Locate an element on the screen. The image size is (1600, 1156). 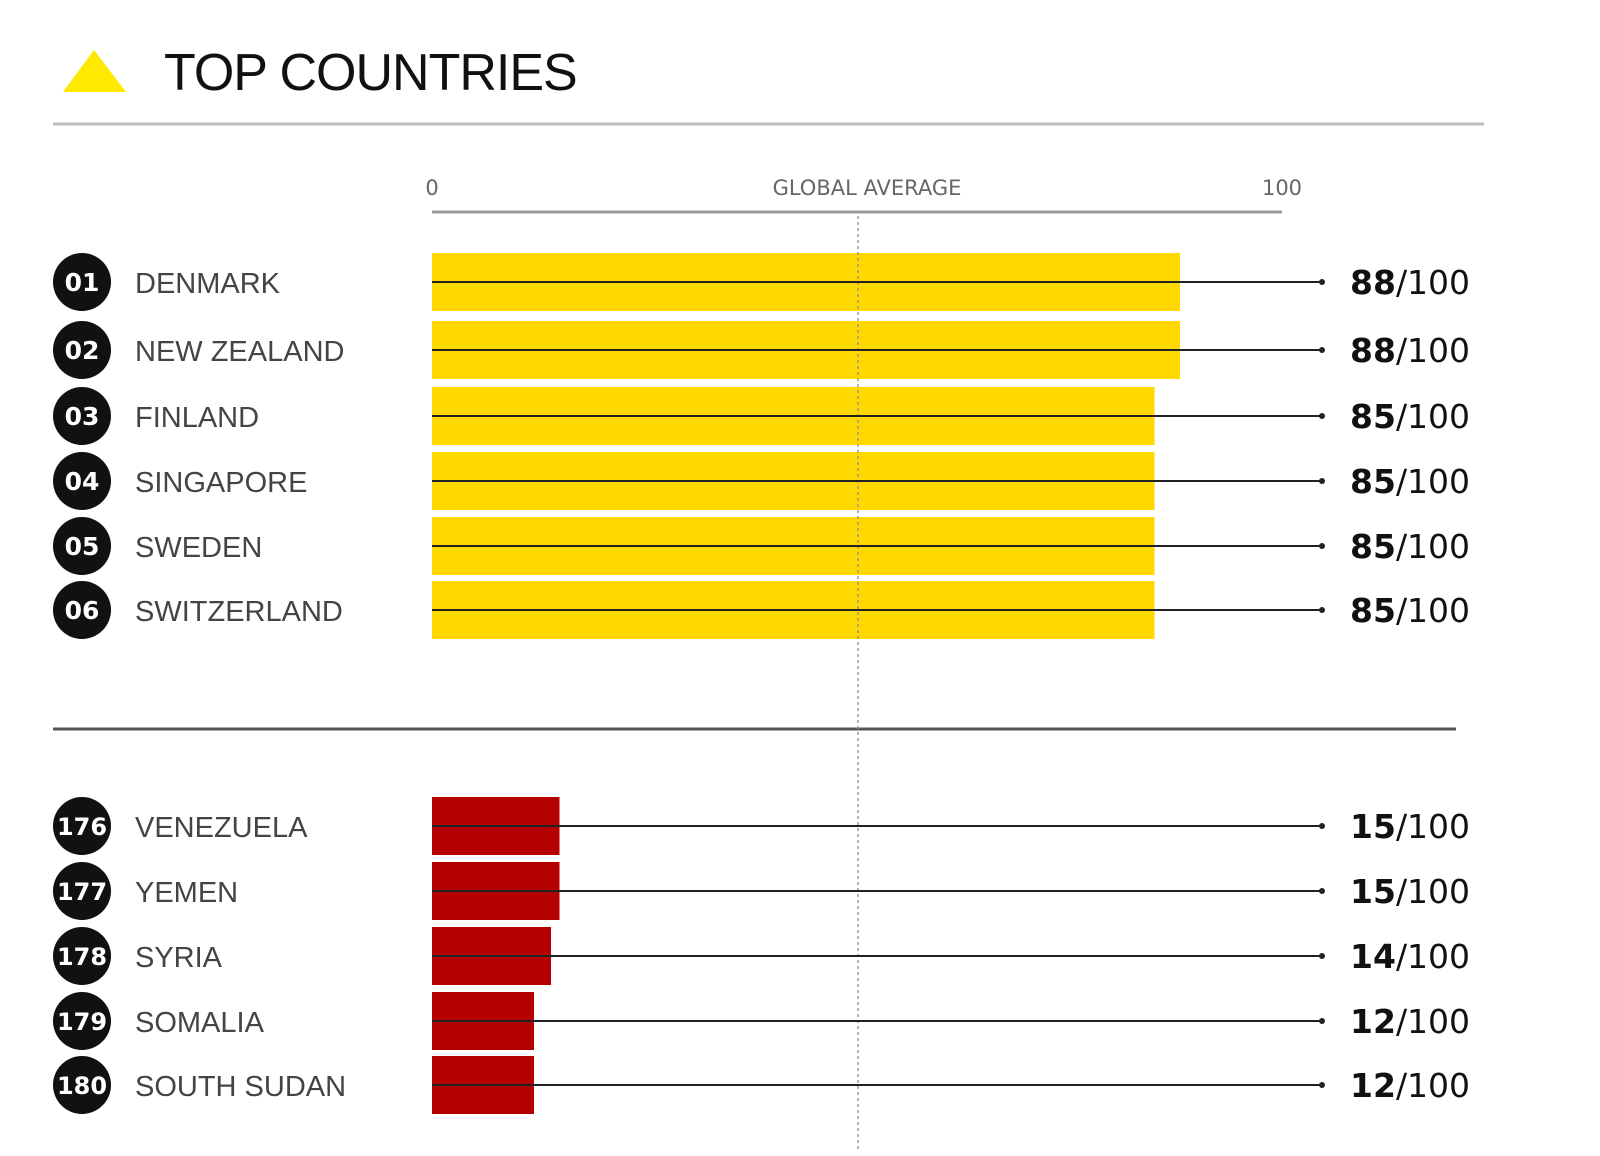
country-name: SWEDEN is located at coordinates (198, 548).